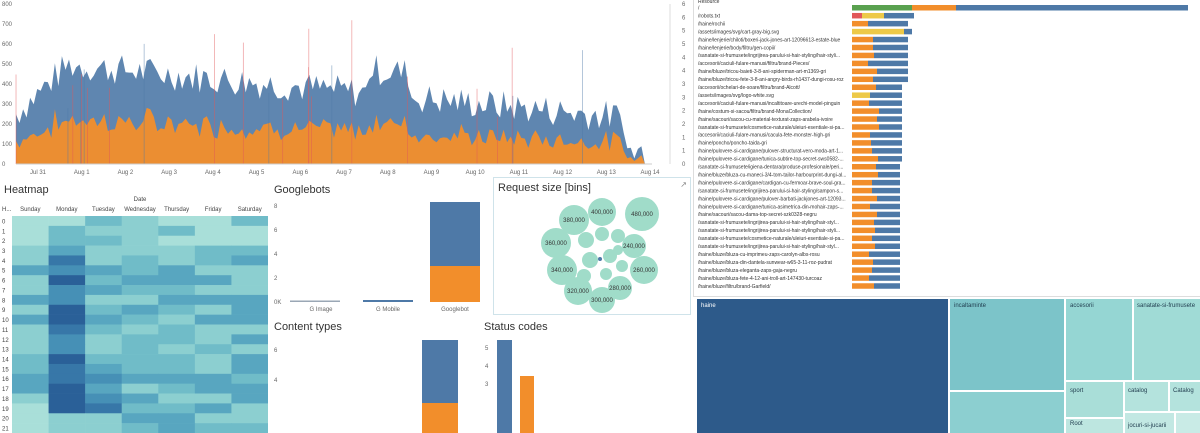  Describe the element at coordinates (321, 310) in the screenshot. I see `gb-x-label: G Image` at that location.